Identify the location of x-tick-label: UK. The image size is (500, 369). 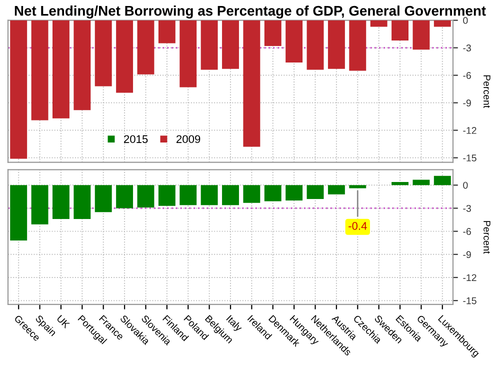
(63, 321).